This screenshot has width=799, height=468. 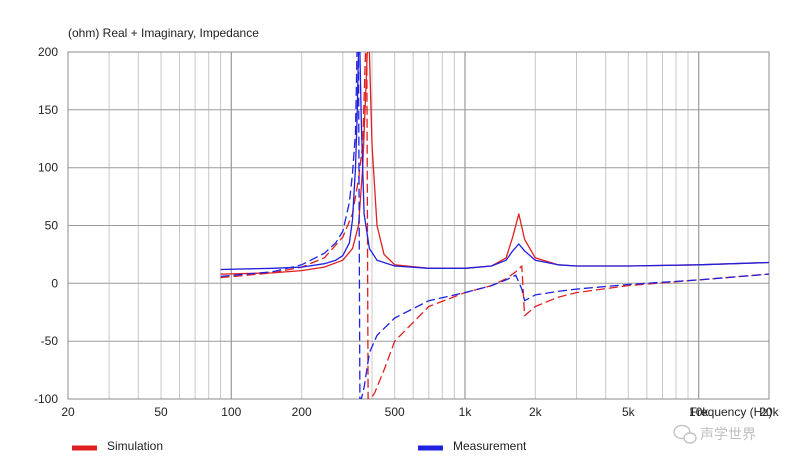 What do you see at coordinates (48, 168) in the screenshot?
I see `y-tick-label: 100` at bounding box center [48, 168].